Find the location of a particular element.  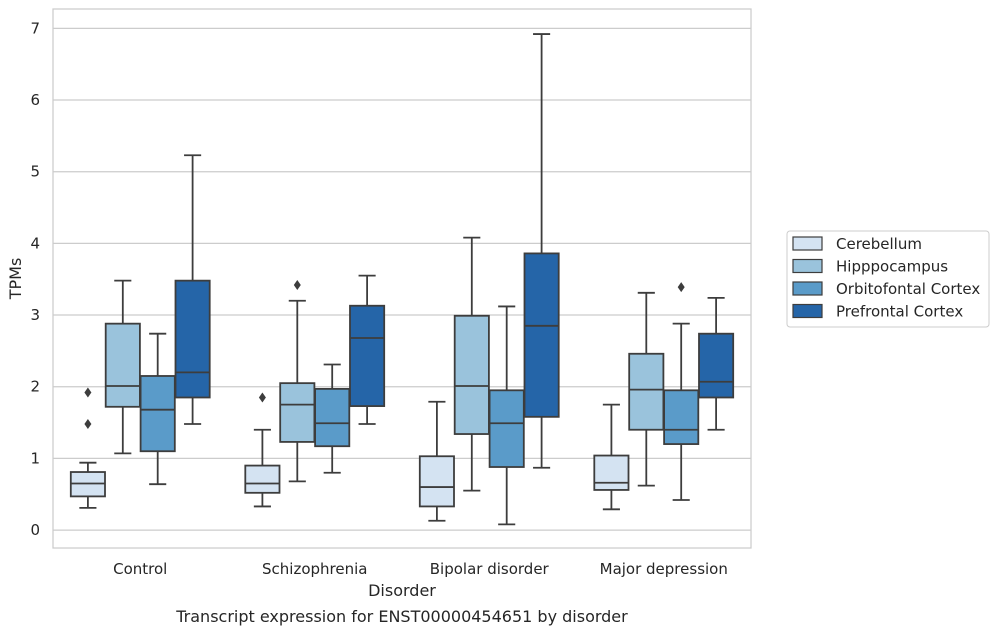

box-cerebellum-control is located at coordinates (87, 448).